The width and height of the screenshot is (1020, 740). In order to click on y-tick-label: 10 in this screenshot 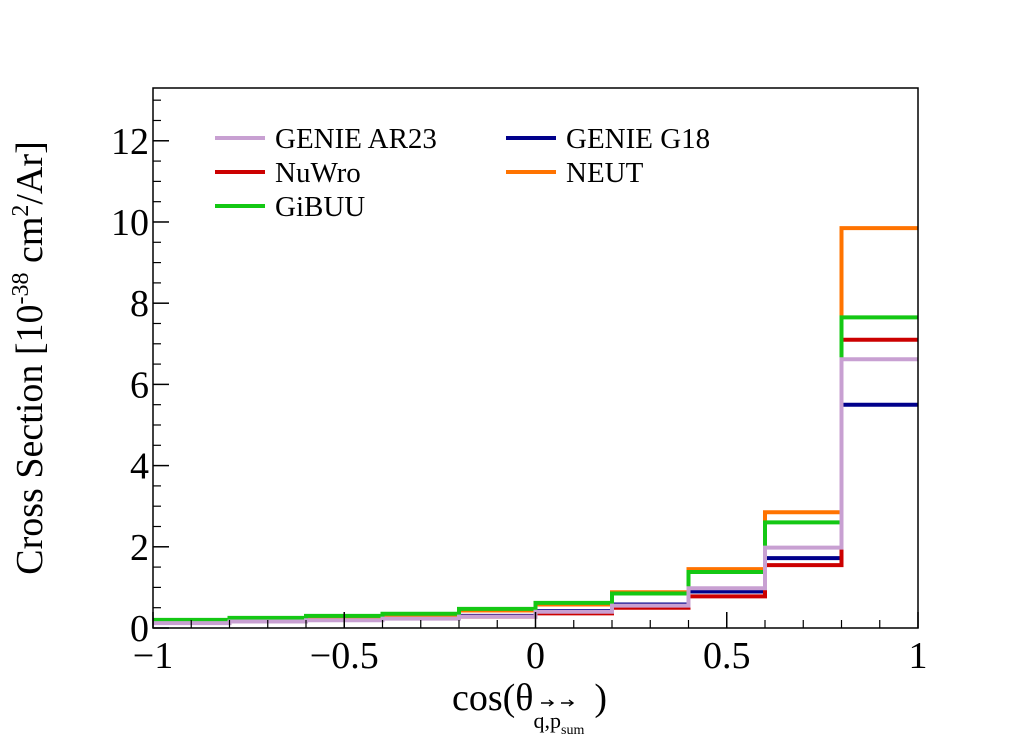, I will do `click(130, 223)`.